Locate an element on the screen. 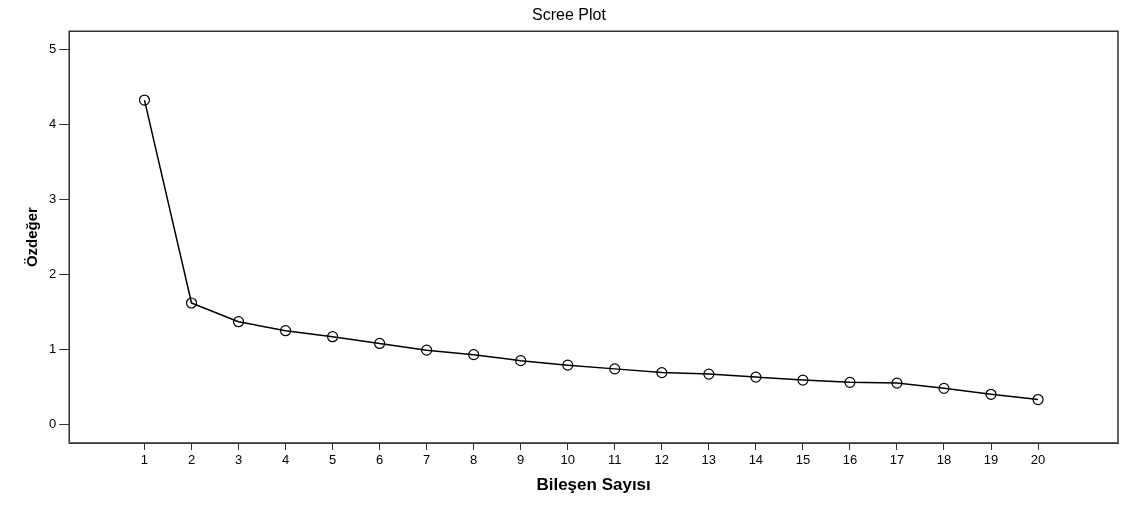 The height and width of the screenshot is (506, 1136). chart-title: Scree Plot is located at coordinates (569, 15).